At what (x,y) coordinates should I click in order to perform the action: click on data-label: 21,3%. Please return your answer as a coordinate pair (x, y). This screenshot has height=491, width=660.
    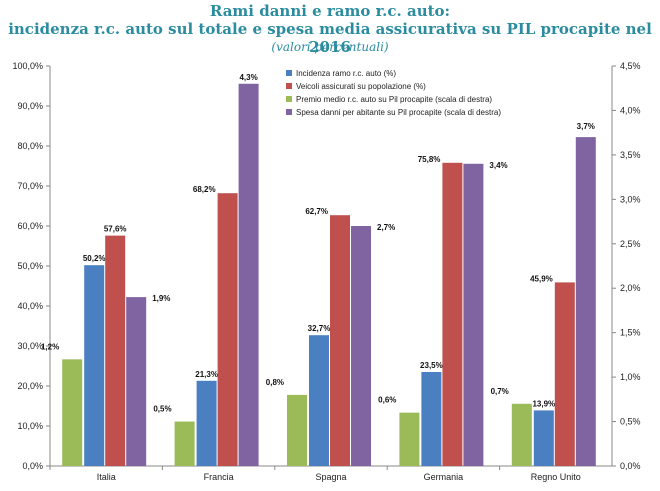
    Looking at the image, I should click on (206, 374).